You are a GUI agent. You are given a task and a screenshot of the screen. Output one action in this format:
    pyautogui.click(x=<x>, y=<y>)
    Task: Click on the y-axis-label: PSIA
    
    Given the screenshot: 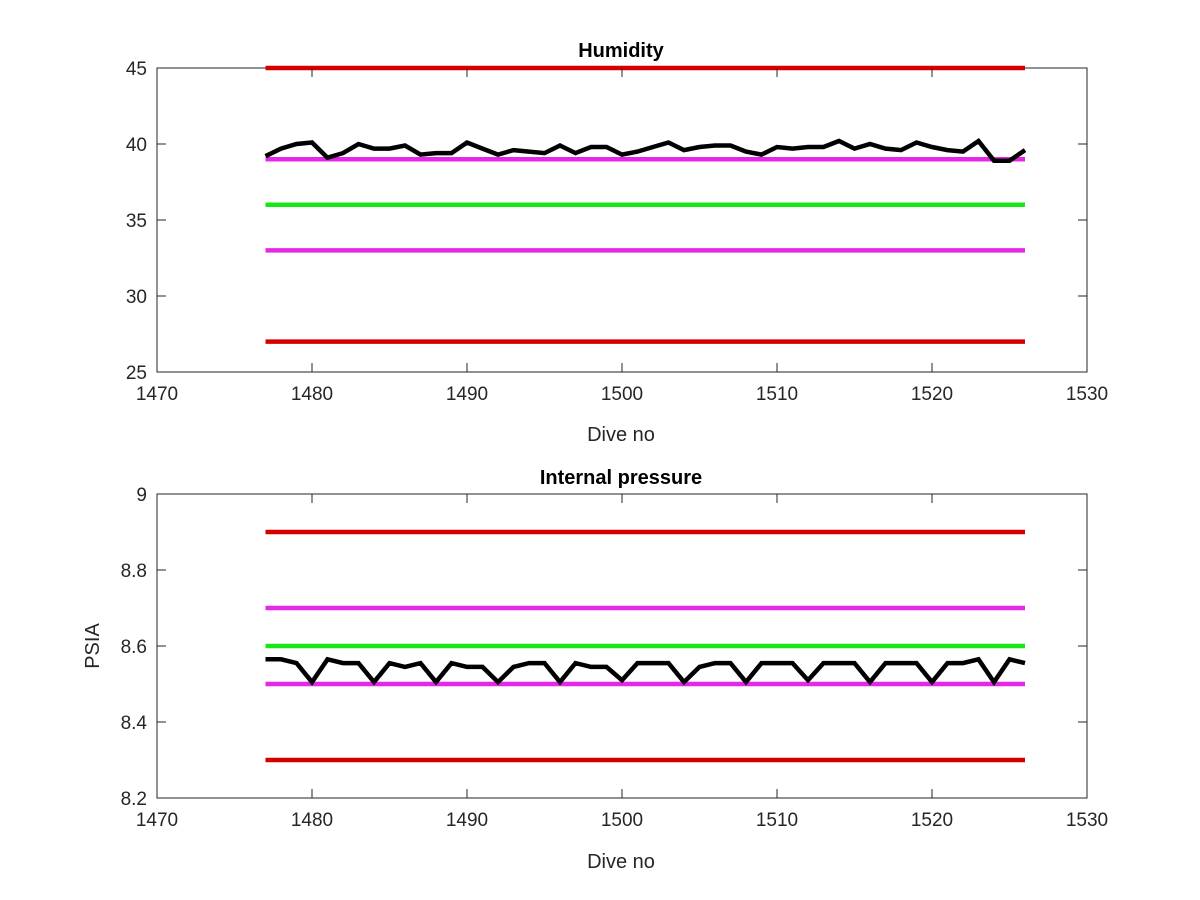 What is the action you would take?
    pyautogui.click(x=93, y=646)
    